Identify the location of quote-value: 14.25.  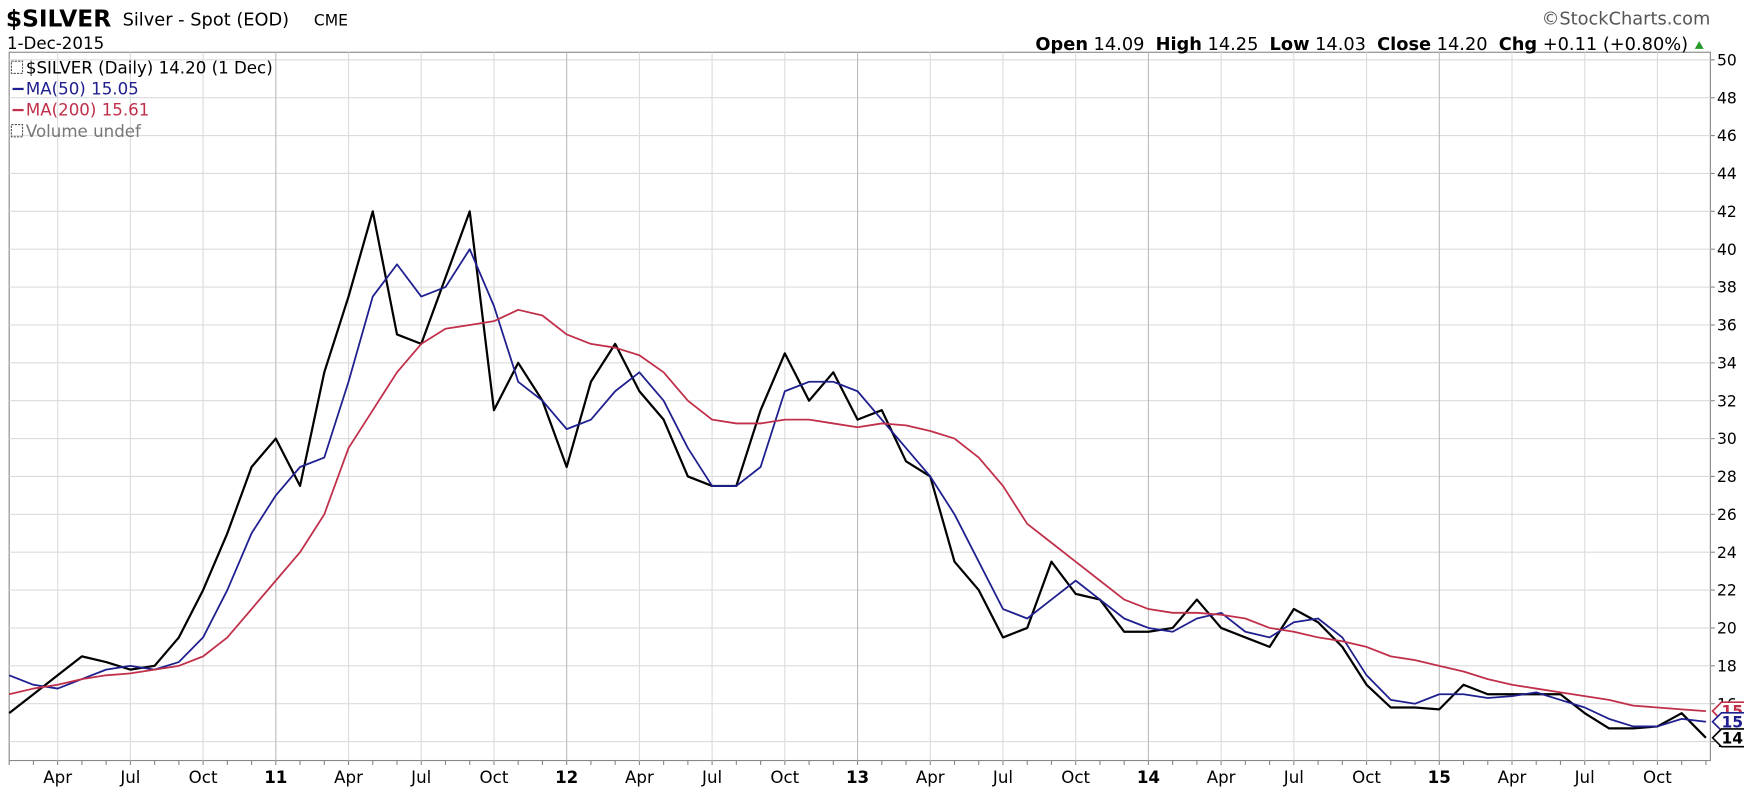
(1233, 44).